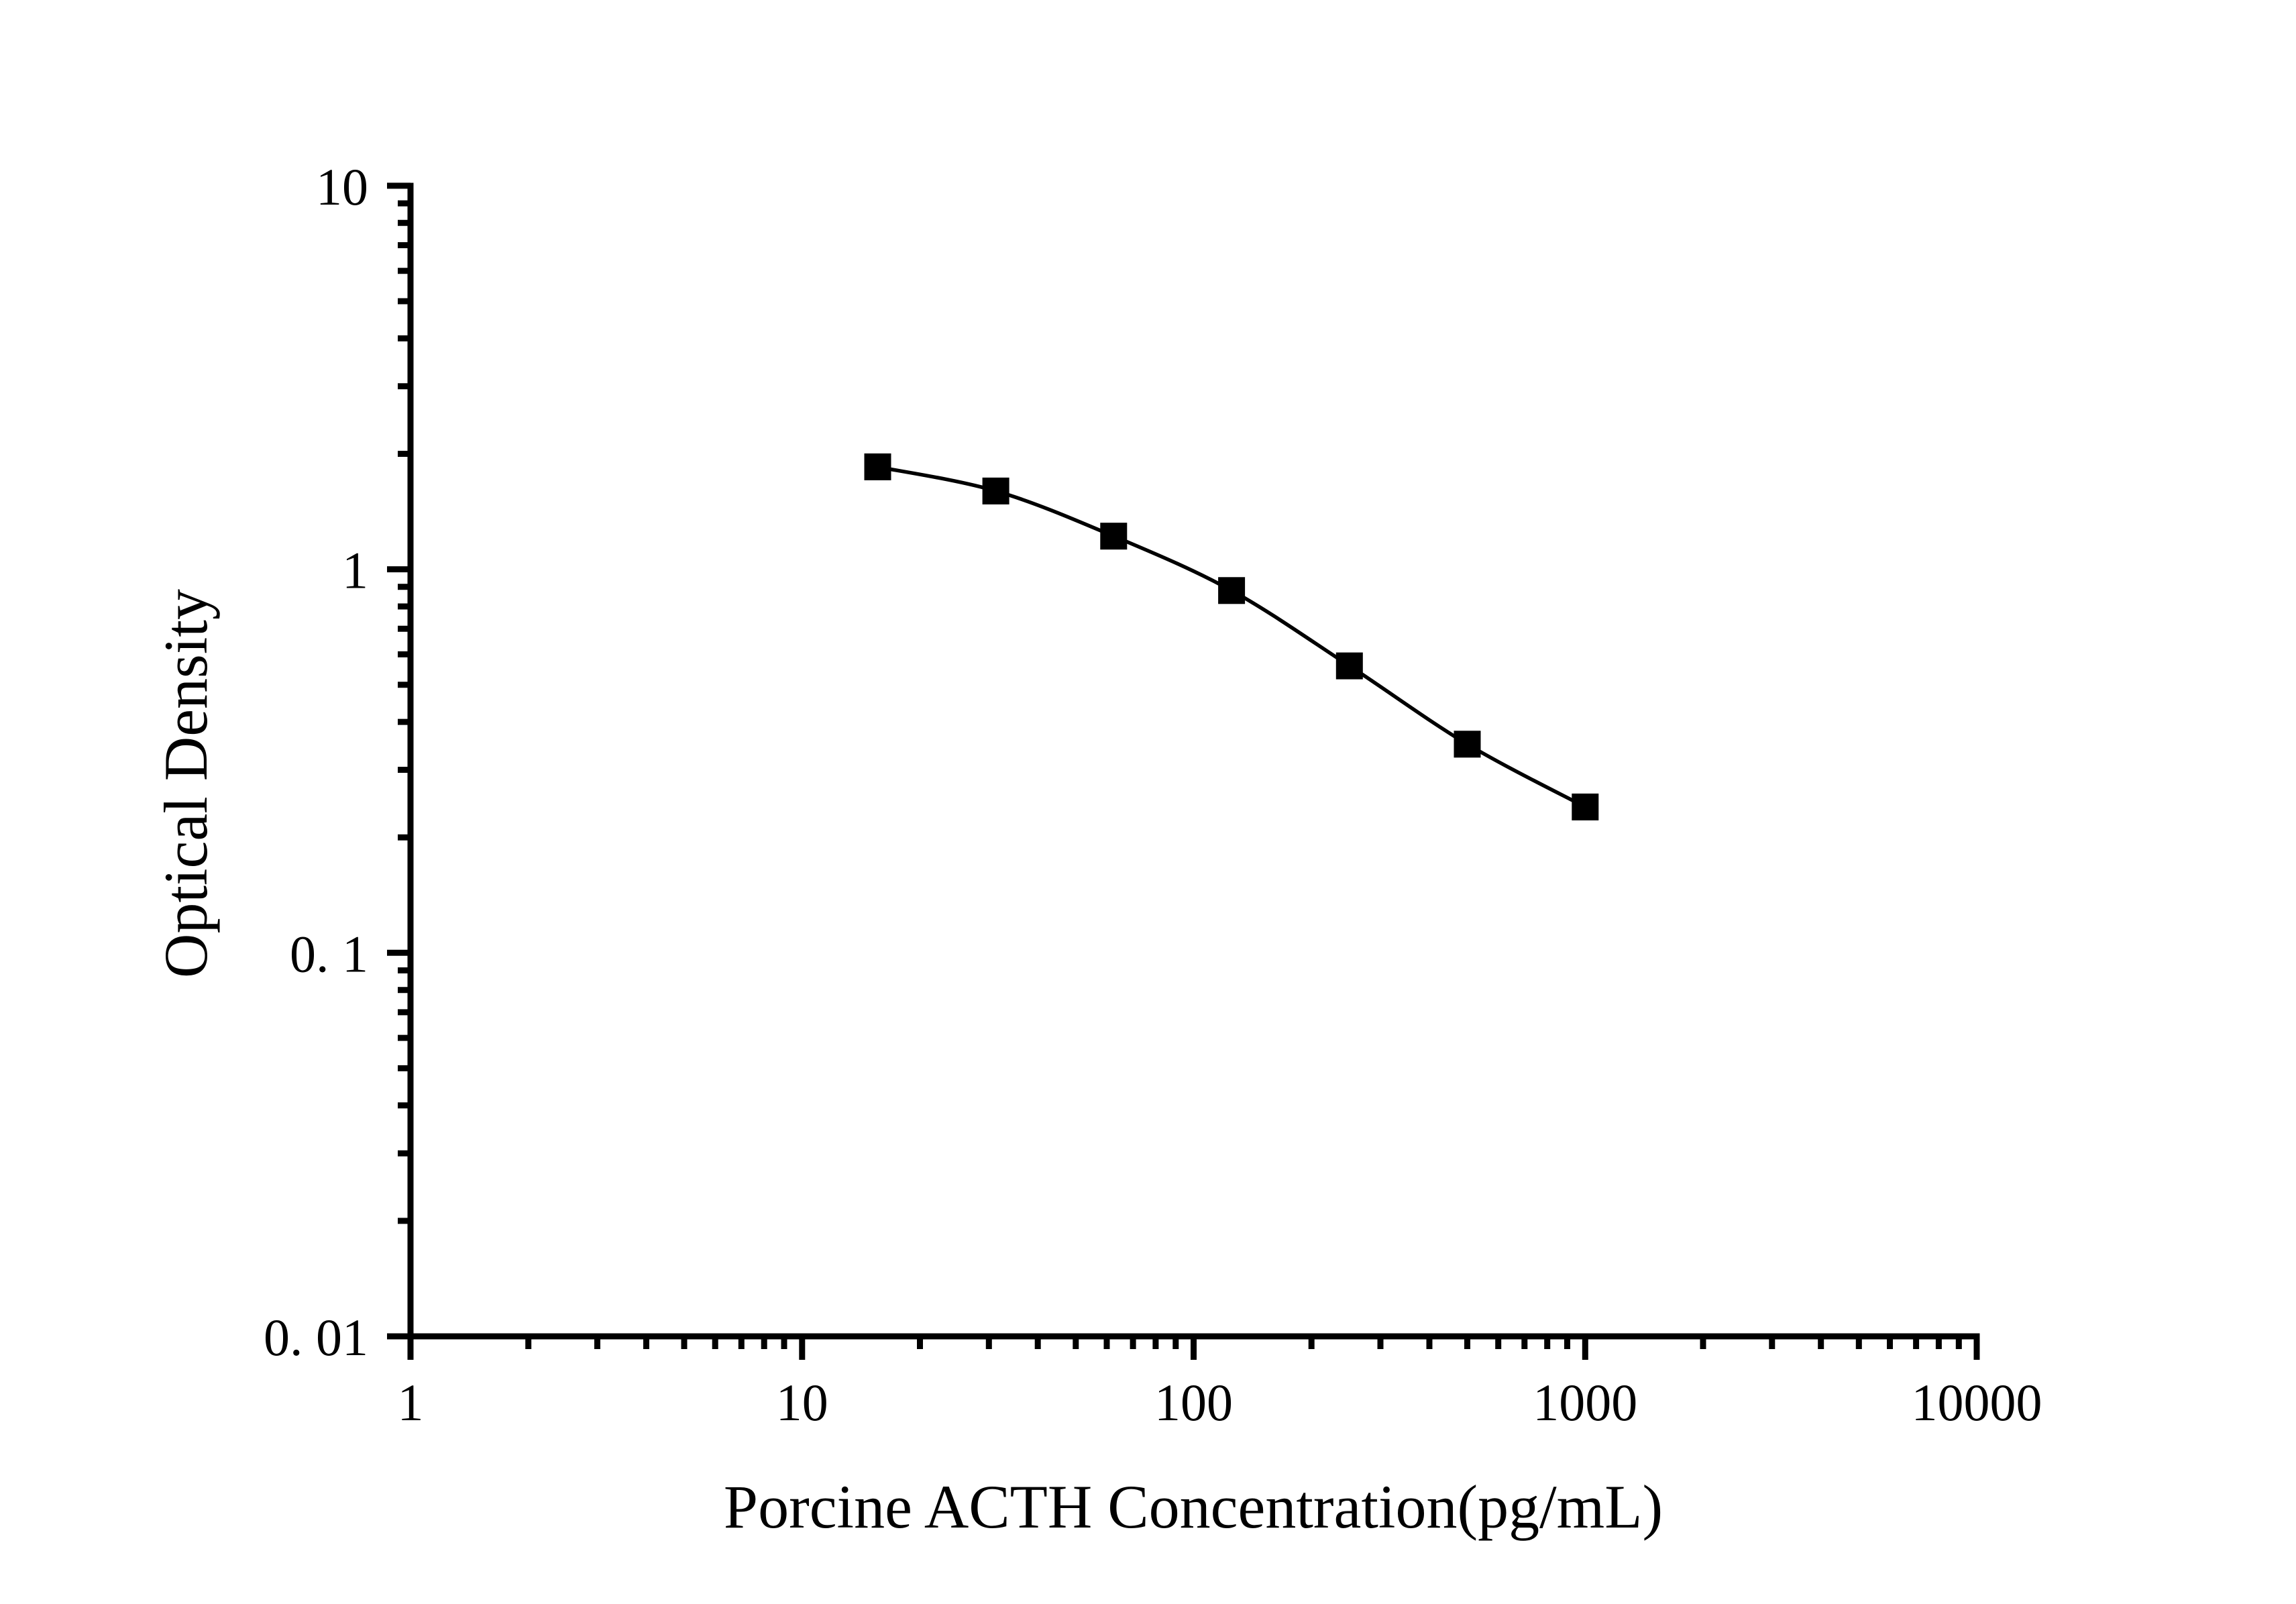 This screenshot has height=1604, width=2296. I want to click on y-tick-label: 0. 01, so click(316, 1337).